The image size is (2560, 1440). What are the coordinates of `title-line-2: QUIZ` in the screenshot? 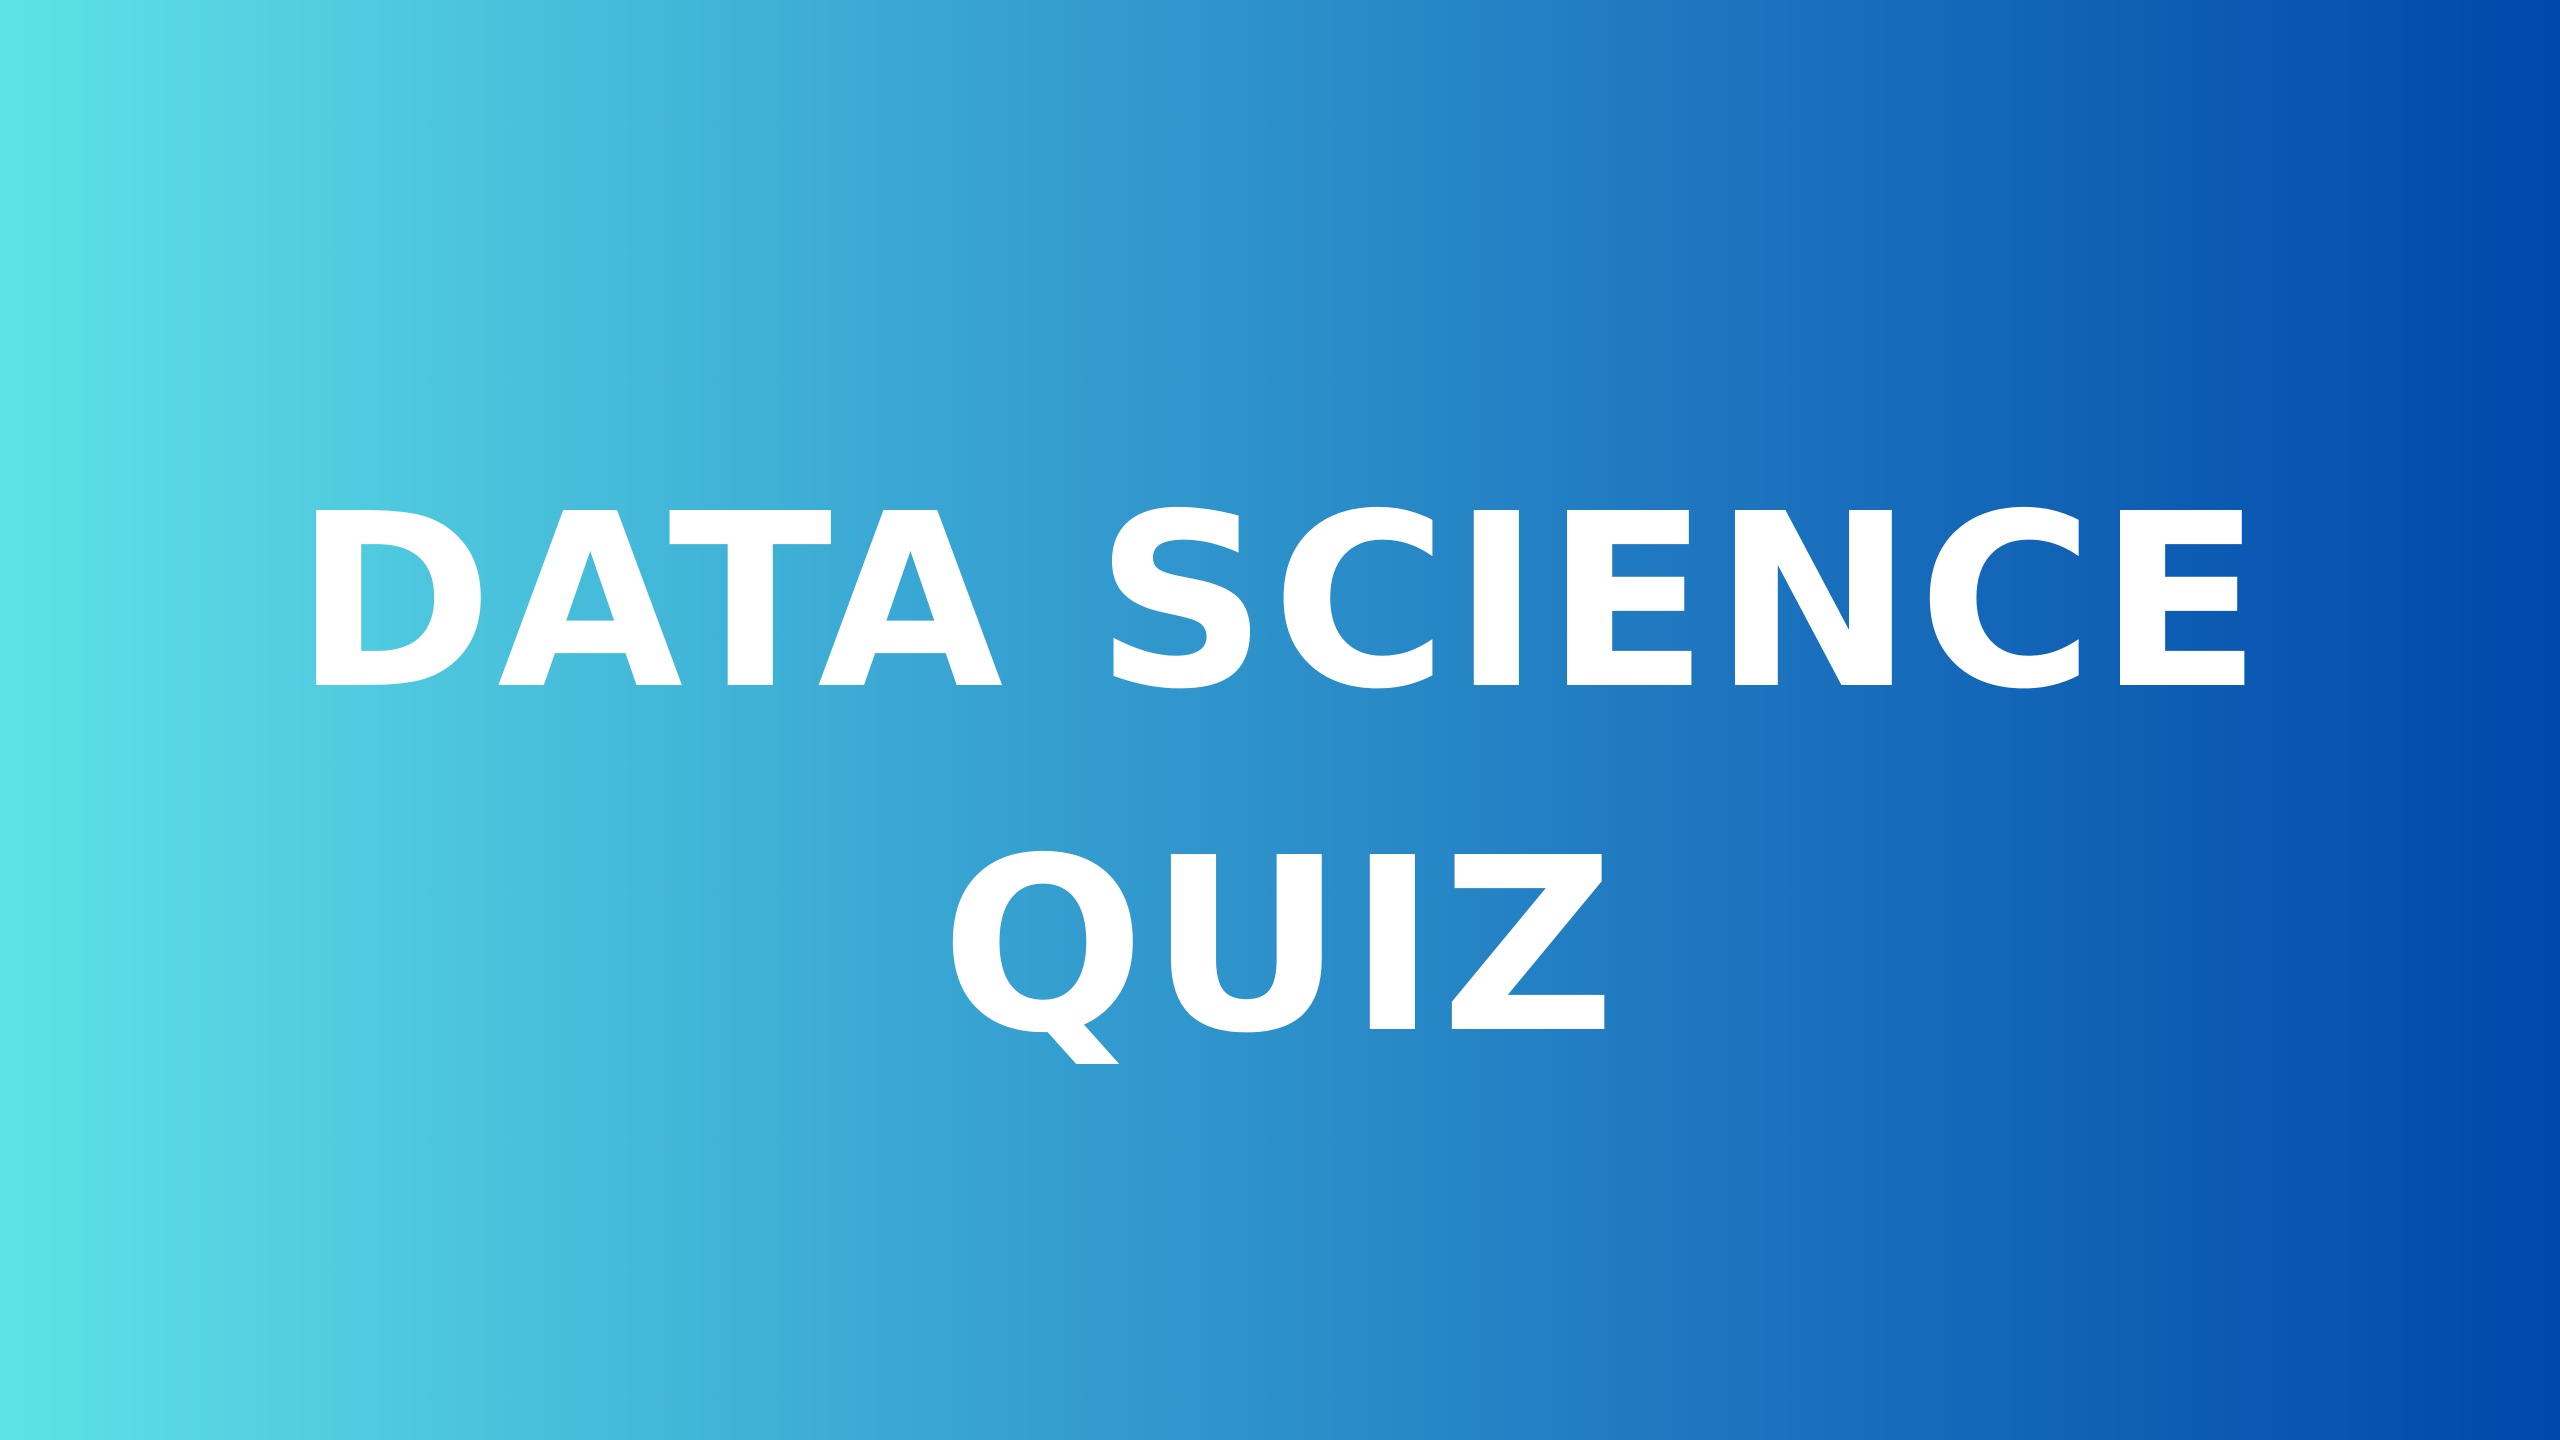 It's located at (1280, 946).